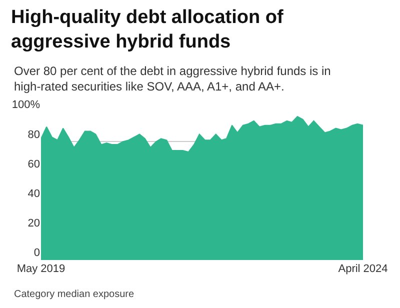  I want to click on chart-title: High-quality debt allocation of aggressive hybrid funds, so click(147, 30).